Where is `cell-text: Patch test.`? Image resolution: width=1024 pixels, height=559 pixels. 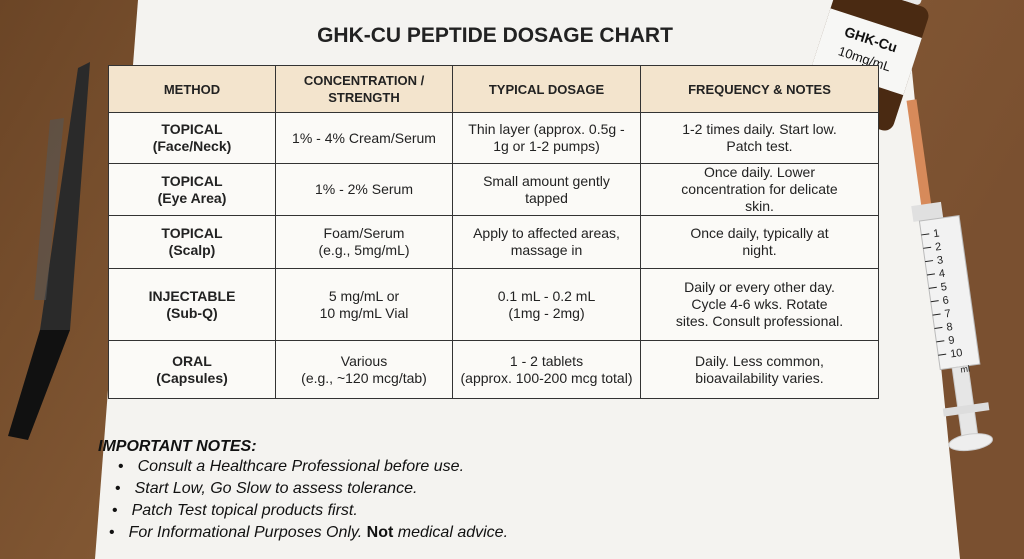
cell-text: Patch test. is located at coordinates (759, 146).